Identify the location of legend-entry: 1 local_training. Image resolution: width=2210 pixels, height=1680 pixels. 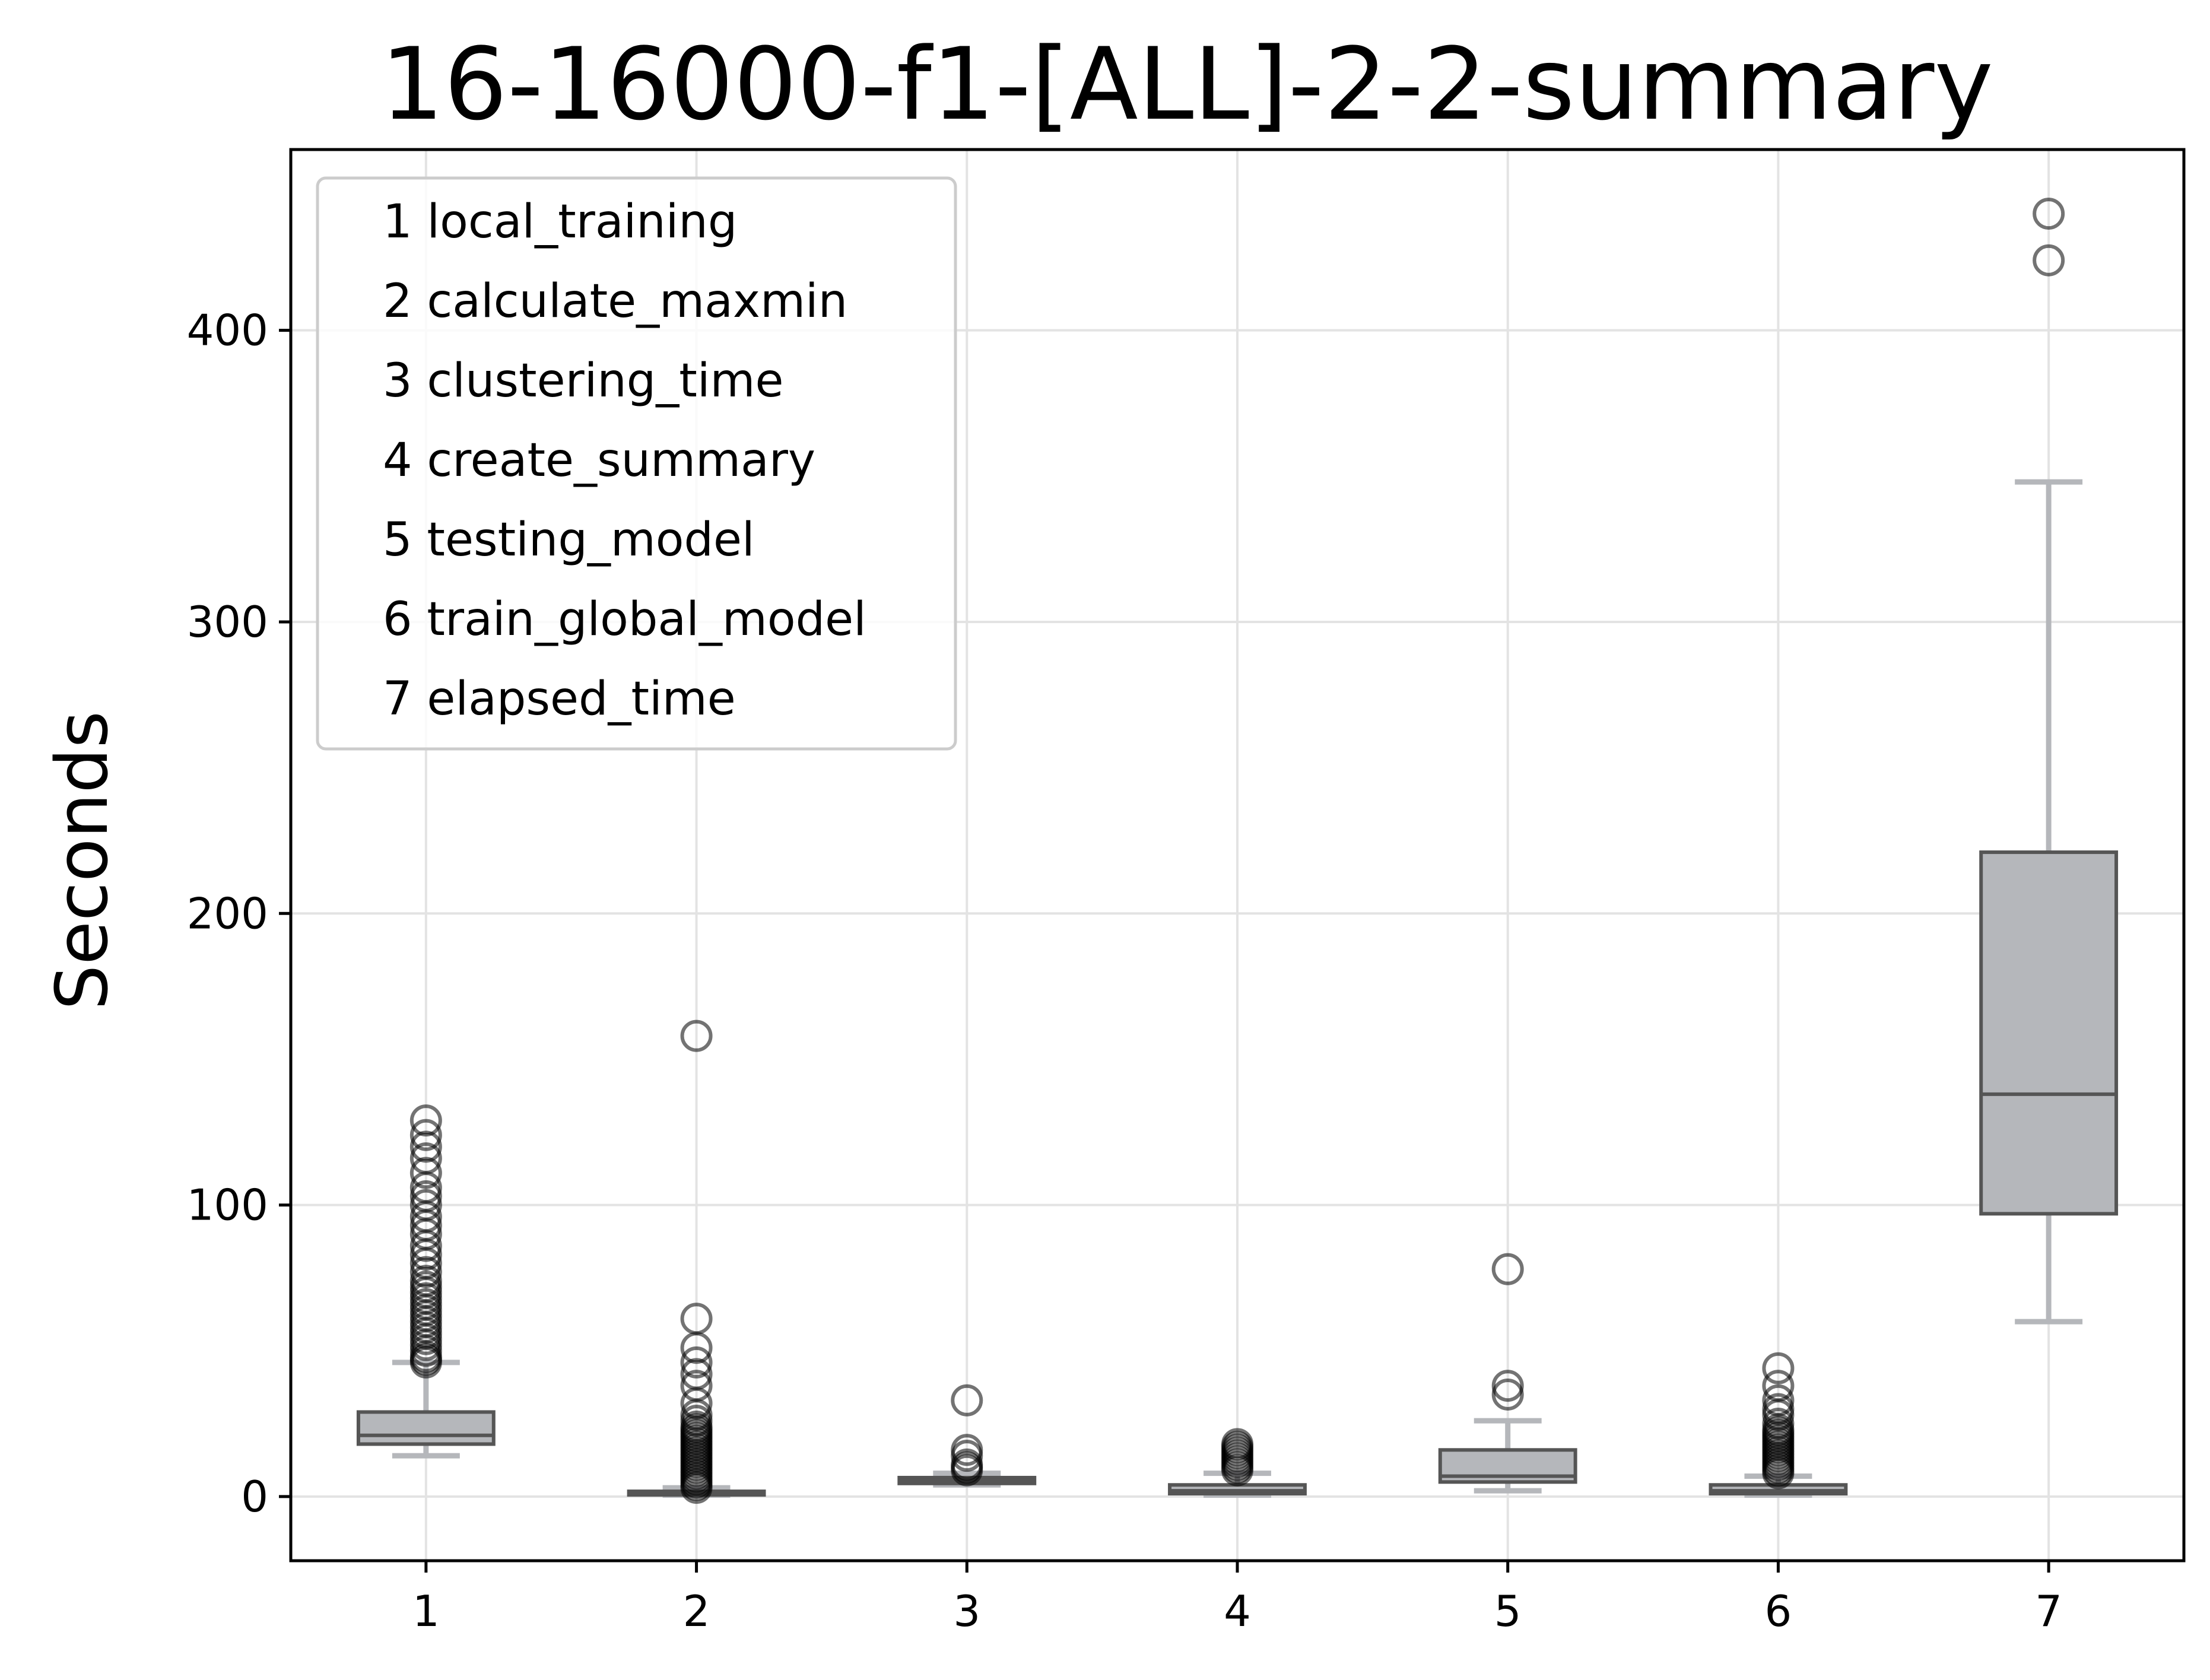
(560, 222).